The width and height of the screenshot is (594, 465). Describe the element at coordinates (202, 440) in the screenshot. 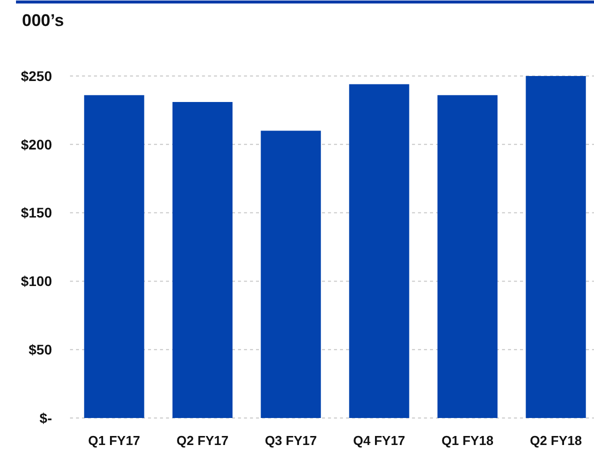

I see `x-tick-label: Q2 FY17` at that location.